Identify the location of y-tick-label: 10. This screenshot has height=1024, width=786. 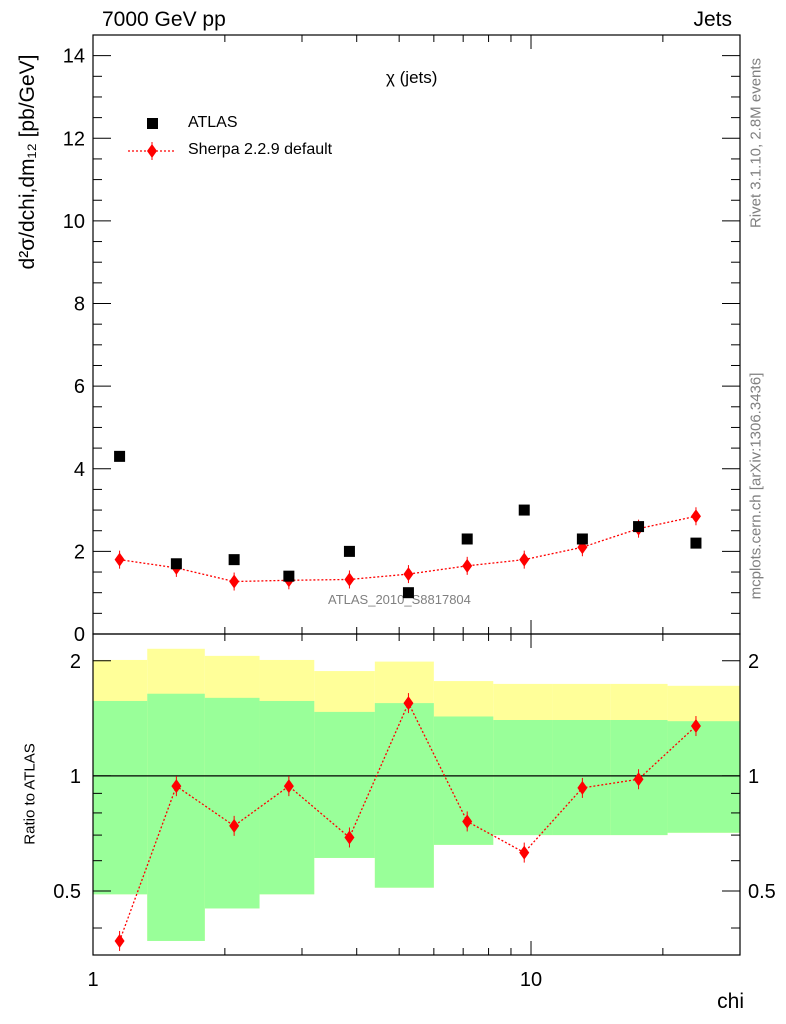
(74, 222).